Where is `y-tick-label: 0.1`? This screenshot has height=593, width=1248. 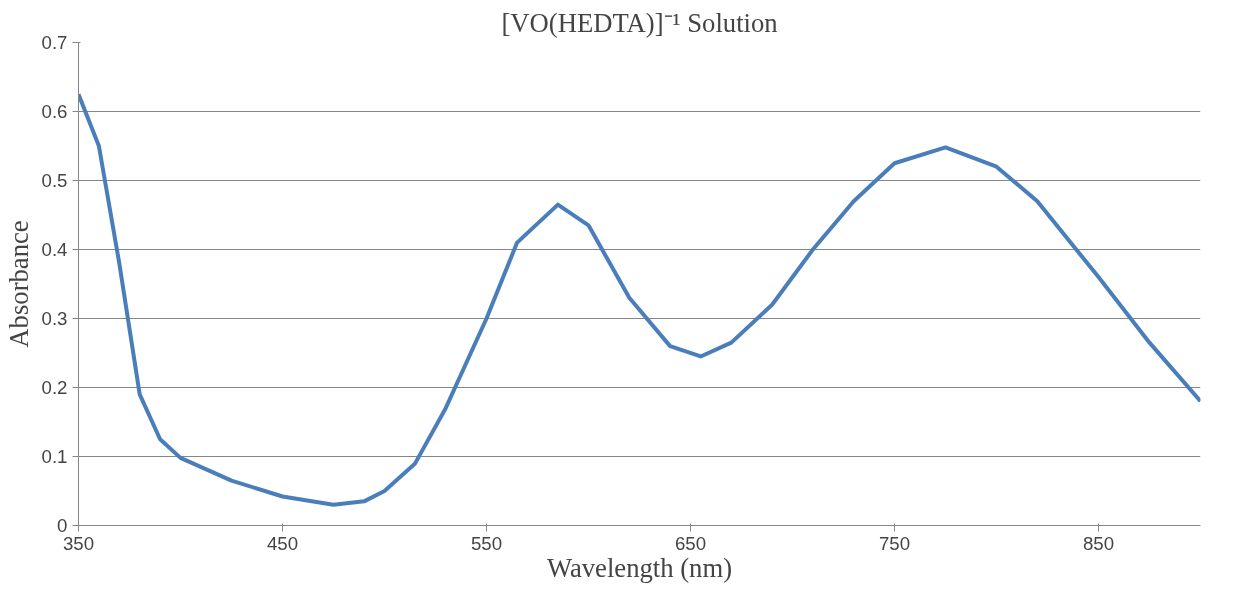
y-tick-label: 0.1 is located at coordinates (54, 456).